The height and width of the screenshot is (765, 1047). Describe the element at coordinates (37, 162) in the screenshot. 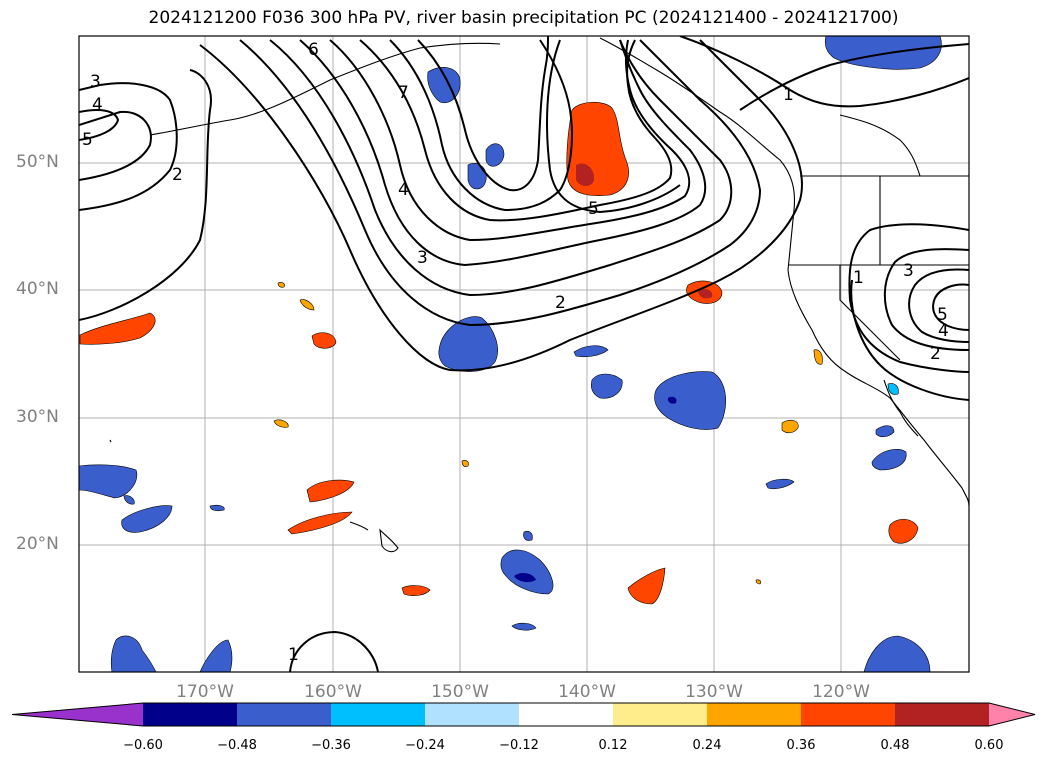

I see `lat-label: 50°N` at that location.